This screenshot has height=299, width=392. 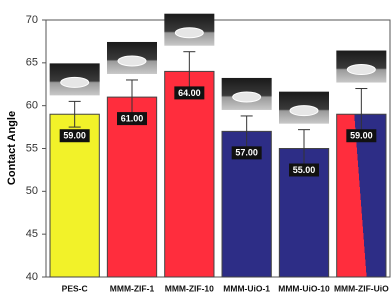 What do you see at coordinates (189, 93) in the screenshot?
I see `value-label: 64.00` at bounding box center [189, 93].